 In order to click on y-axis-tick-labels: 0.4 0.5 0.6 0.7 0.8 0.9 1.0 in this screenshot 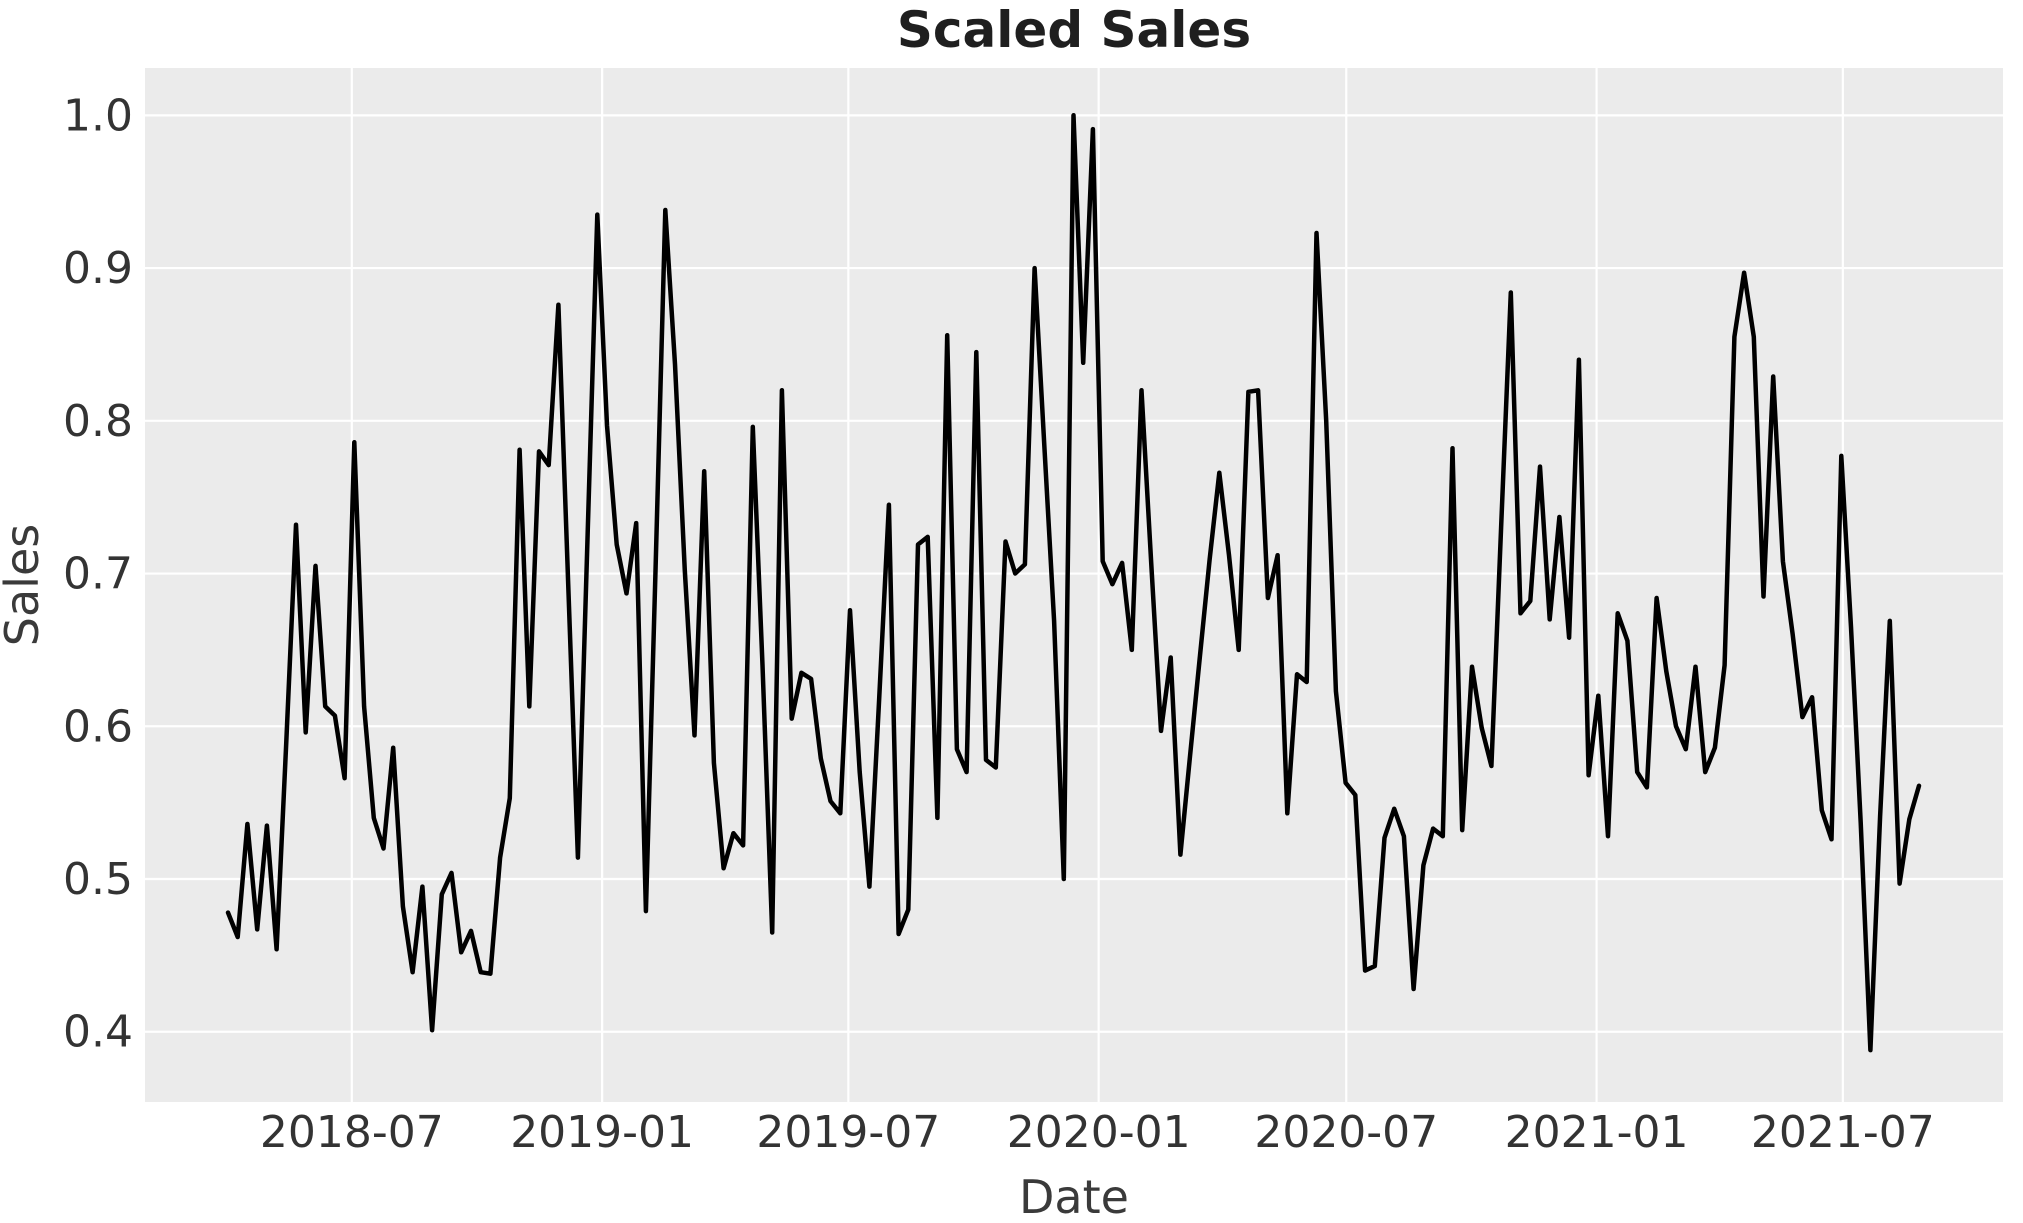, I will do `click(98, 573)`.